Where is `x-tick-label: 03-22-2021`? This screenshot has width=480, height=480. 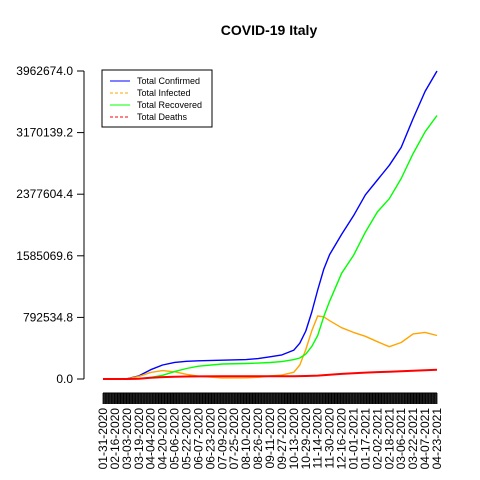 x-tick-label: 03-22-2021 is located at coordinates (413, 439).